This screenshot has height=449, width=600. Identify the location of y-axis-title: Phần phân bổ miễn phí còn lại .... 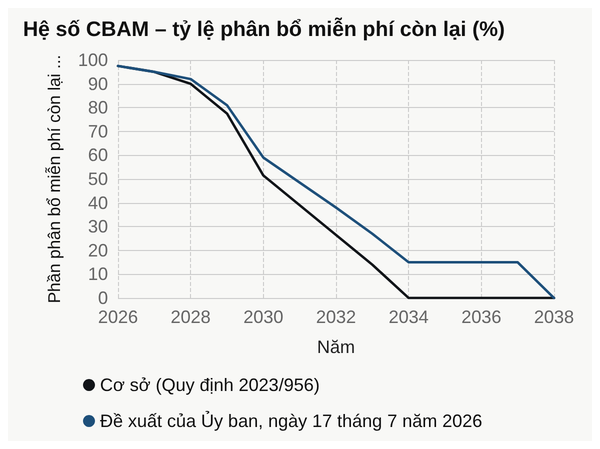
(54, 179).